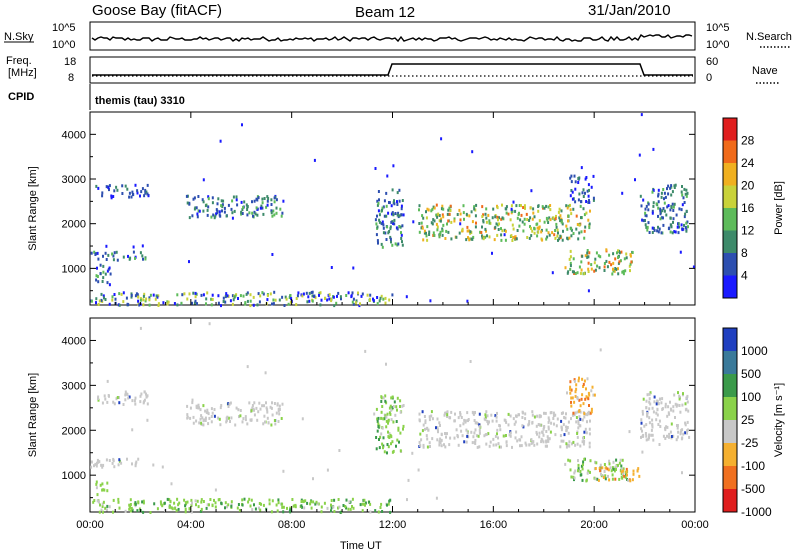 The height and width of the screenshot is (554, 800). What do you see at coordinates (712, 62) in the screenshot?
I see `nave-tick-top: 60` at bounding box center [712, 62].